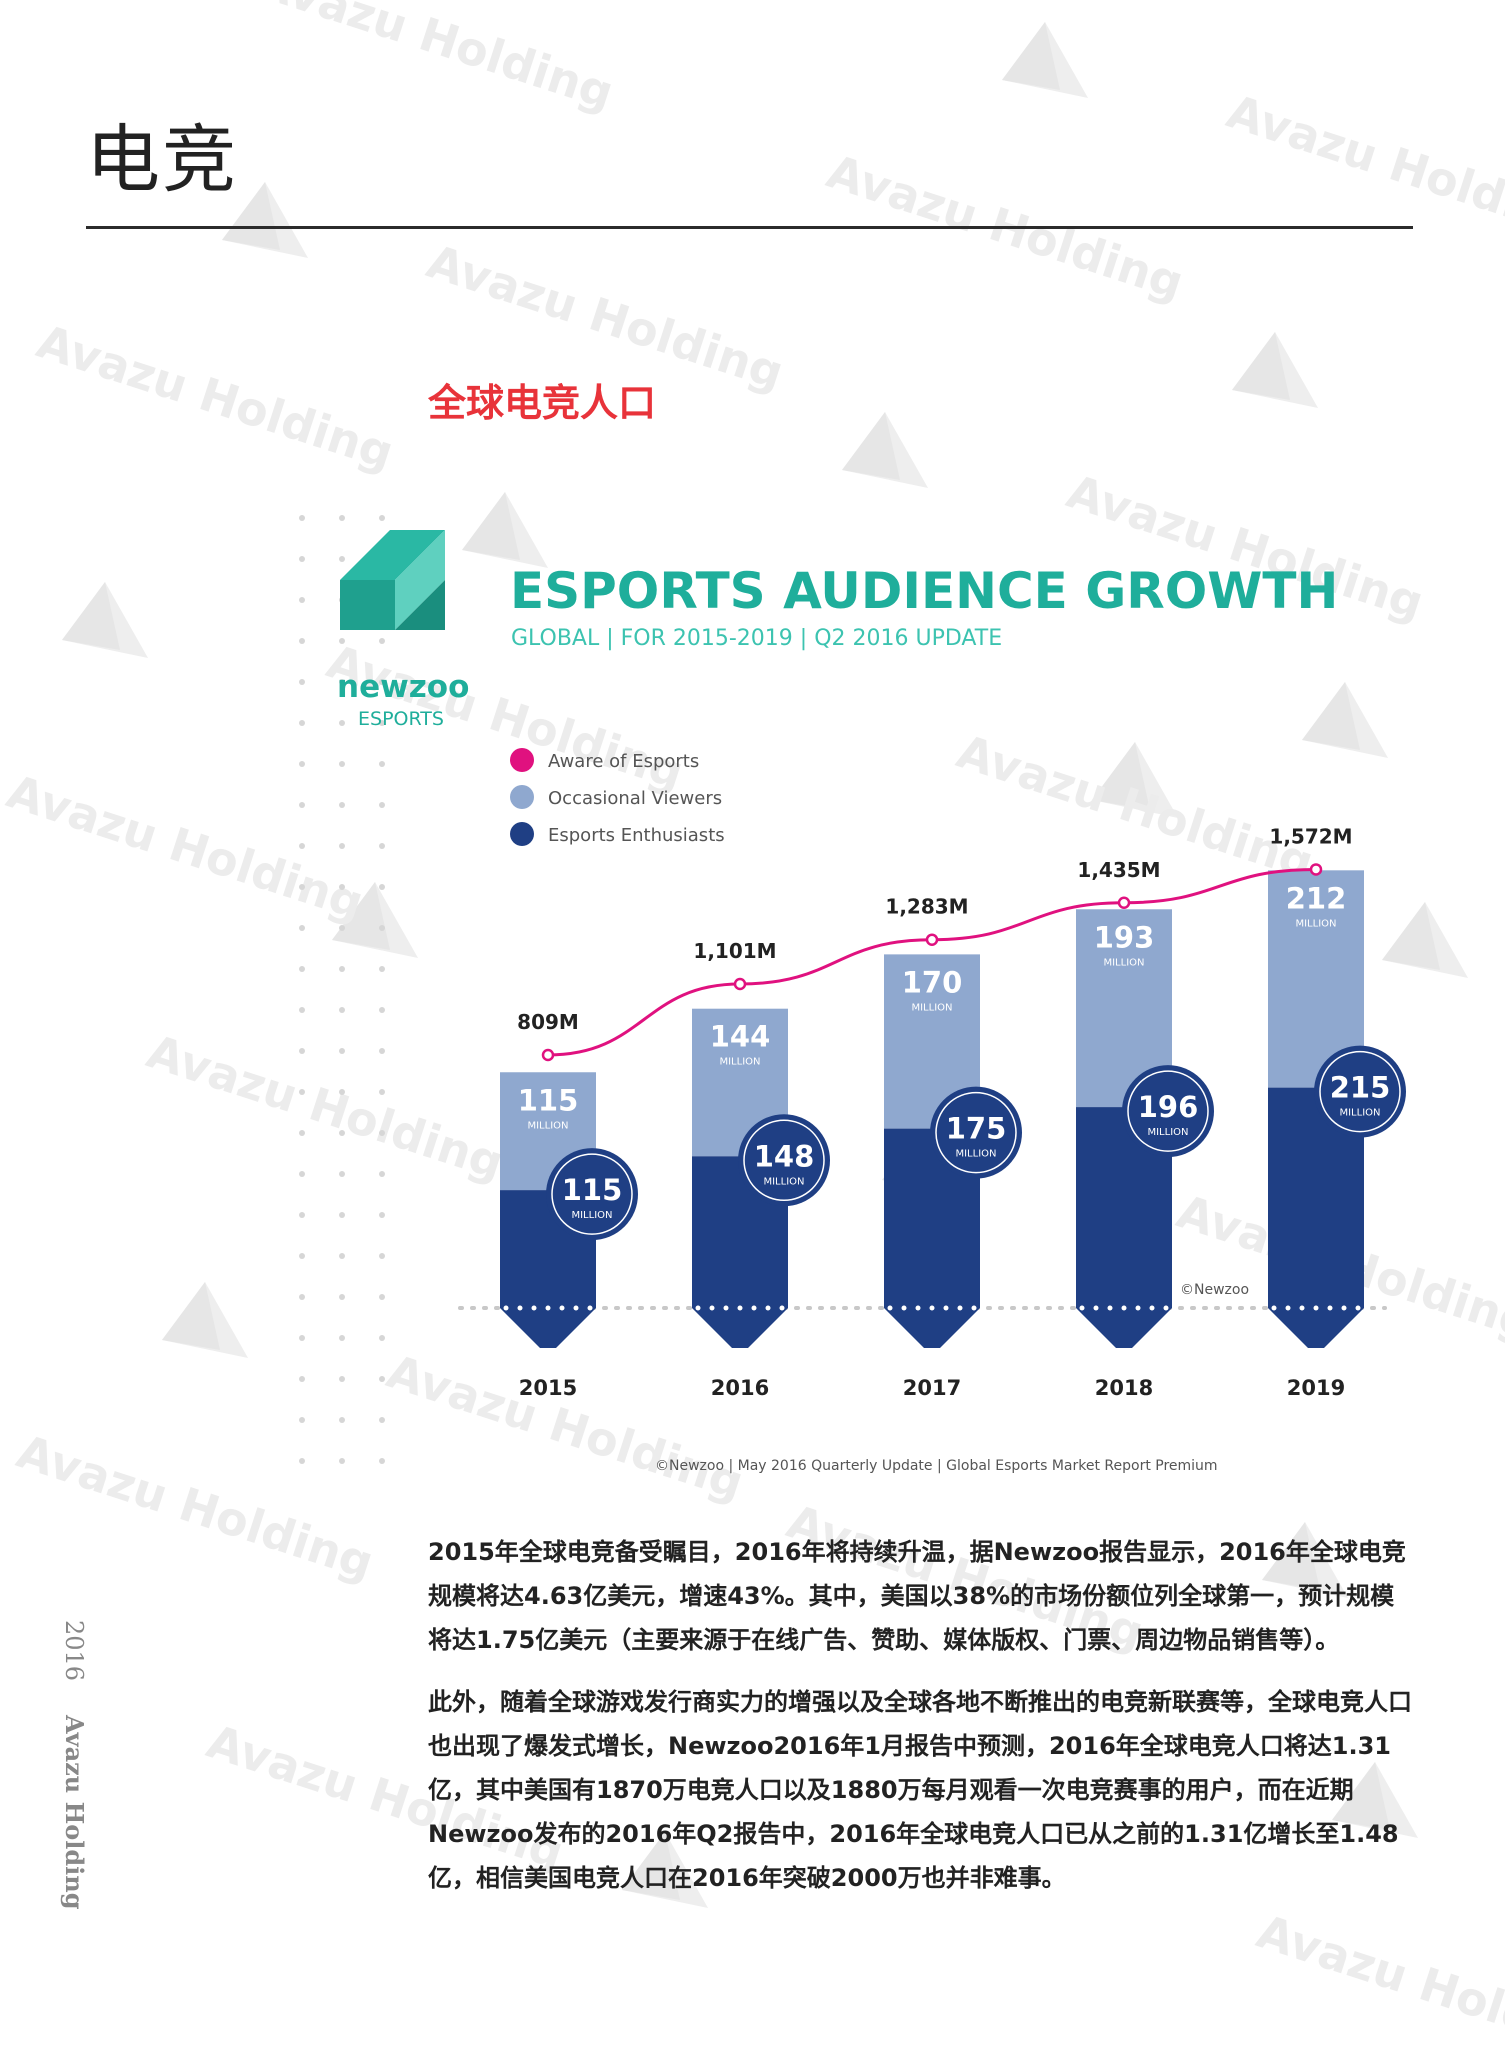 The height and width of the screenshot is (2070, 1505). What do you see at coordinates (623, 761) in the screenshot?
I see `legend-label: Aware of Esports` at bounding box center [623, 761].